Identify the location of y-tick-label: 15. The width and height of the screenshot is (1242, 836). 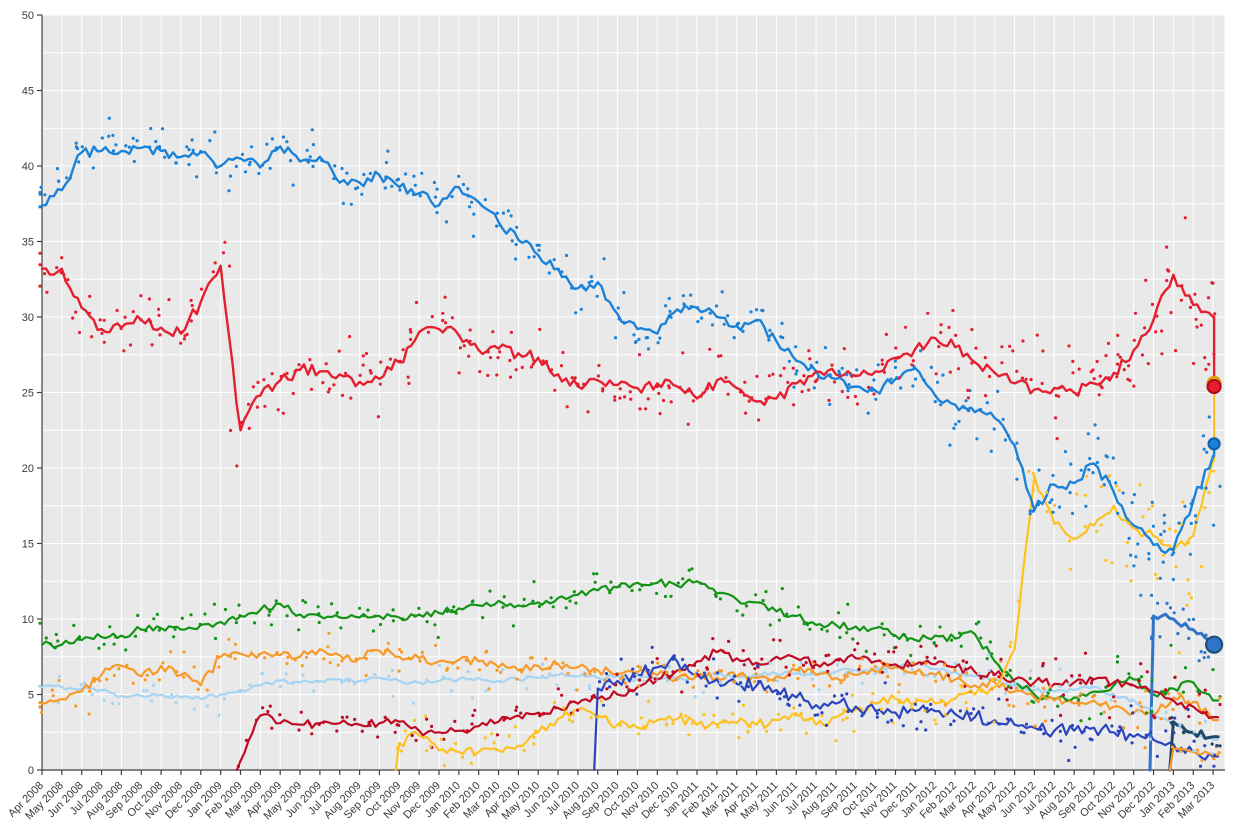
(28, 545).